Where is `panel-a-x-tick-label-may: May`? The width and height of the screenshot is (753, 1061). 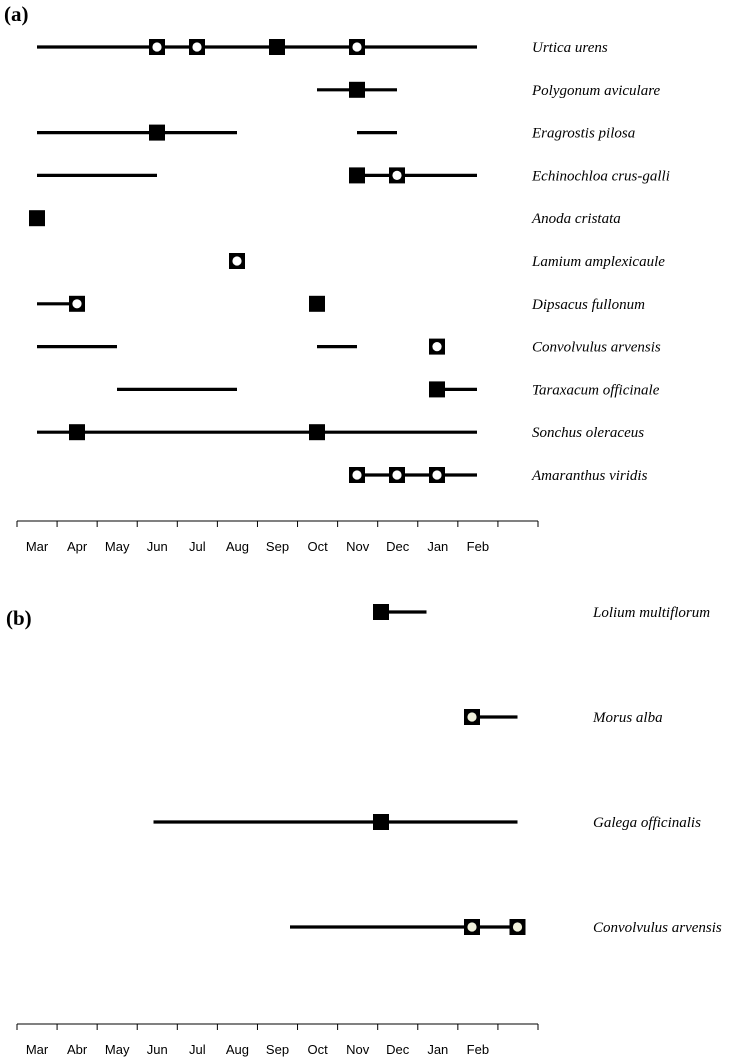
panel-a-x-tick-label-may: May is located at coordinates (117, 546).